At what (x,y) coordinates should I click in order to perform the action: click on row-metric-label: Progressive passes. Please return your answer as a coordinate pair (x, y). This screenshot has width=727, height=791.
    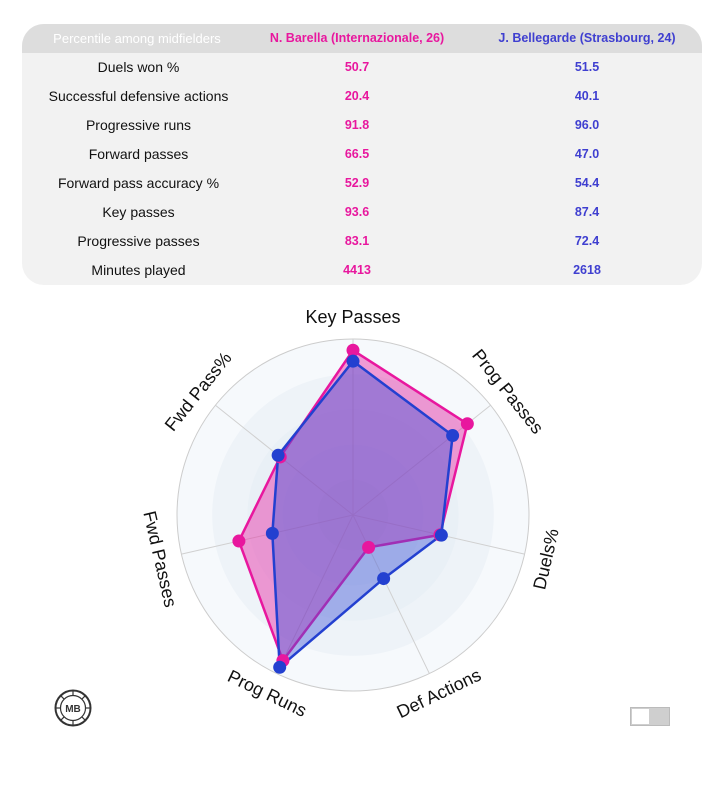
    Looking at the image, I should click on (138, 241).